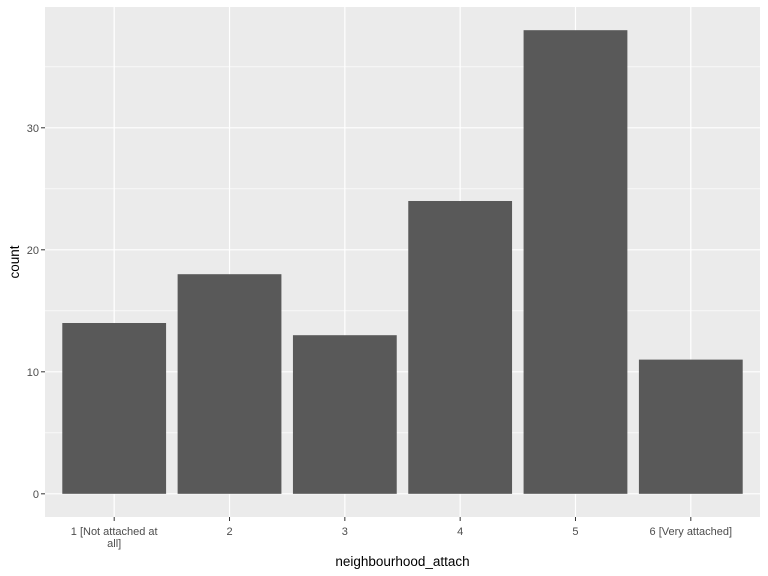 The height and width of the screenshot is (576, 768). I want to click on x-tick-label: 2, so click(229, 532).